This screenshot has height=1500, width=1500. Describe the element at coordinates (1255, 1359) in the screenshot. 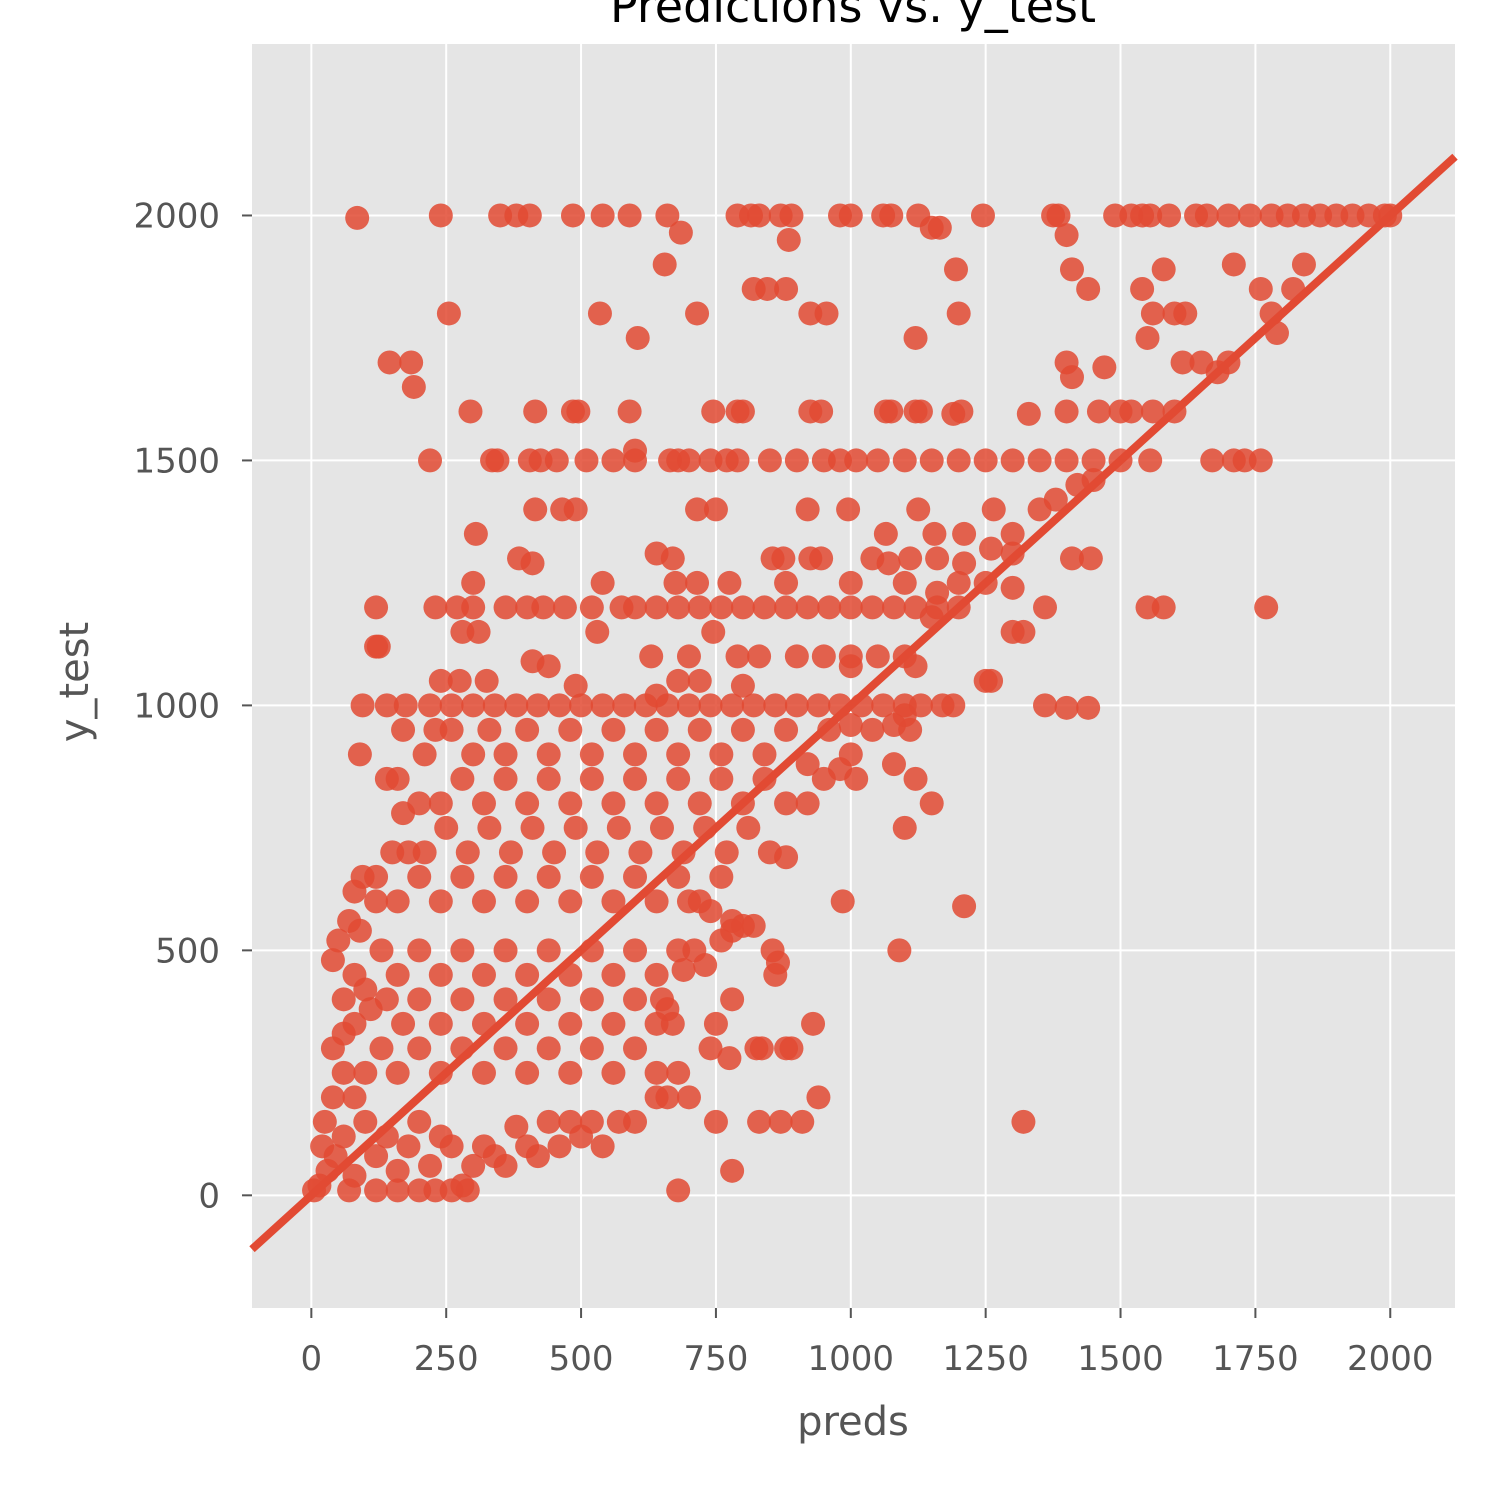

I see `x-tick-label: 1750` at that location.